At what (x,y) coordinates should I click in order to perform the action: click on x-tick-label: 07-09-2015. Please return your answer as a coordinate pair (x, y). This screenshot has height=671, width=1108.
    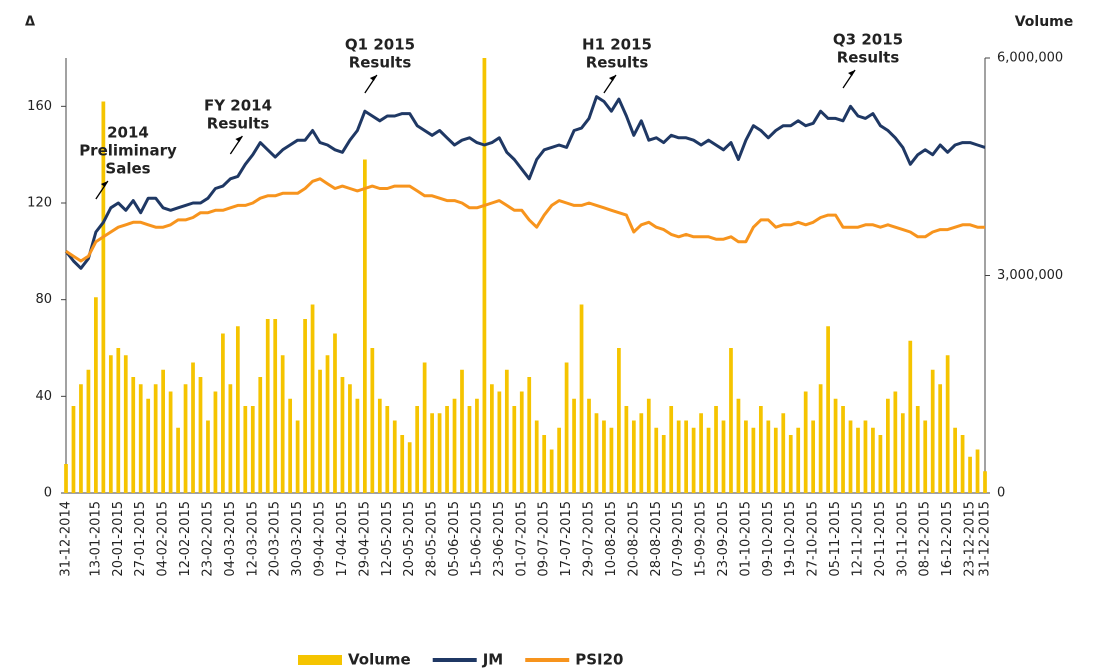
    Looking at the image, I should click on (678, 539).